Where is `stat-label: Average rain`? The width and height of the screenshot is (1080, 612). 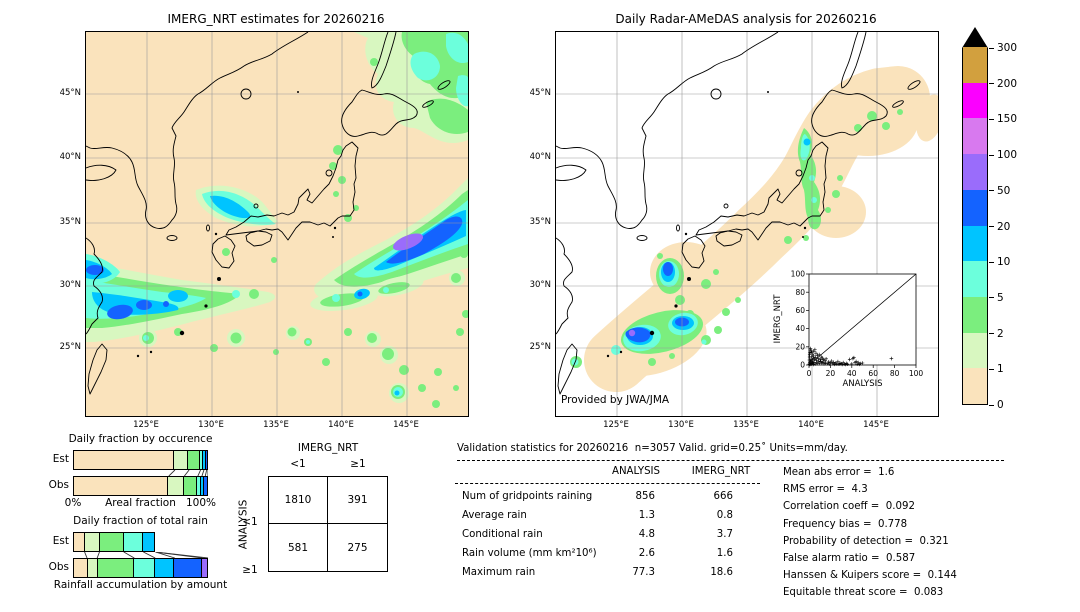 stat-label: Average rain is located at coordinates (494, 515).